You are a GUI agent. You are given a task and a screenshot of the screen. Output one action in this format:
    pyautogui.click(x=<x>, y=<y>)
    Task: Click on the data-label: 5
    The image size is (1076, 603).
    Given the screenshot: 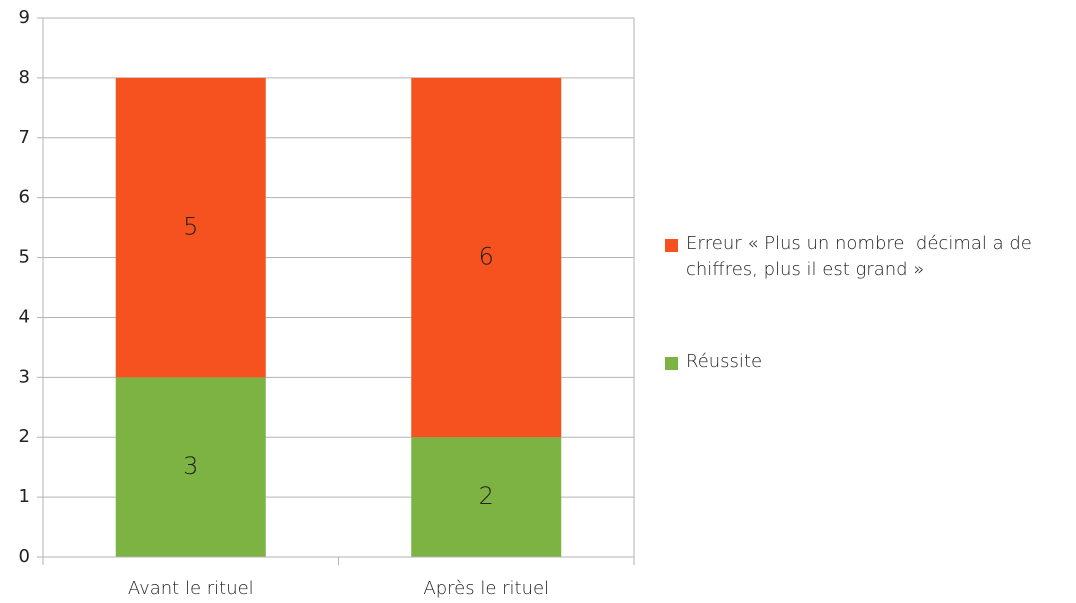 What is the action you would take?
    pyautogui.click(x=190, y=227)
    